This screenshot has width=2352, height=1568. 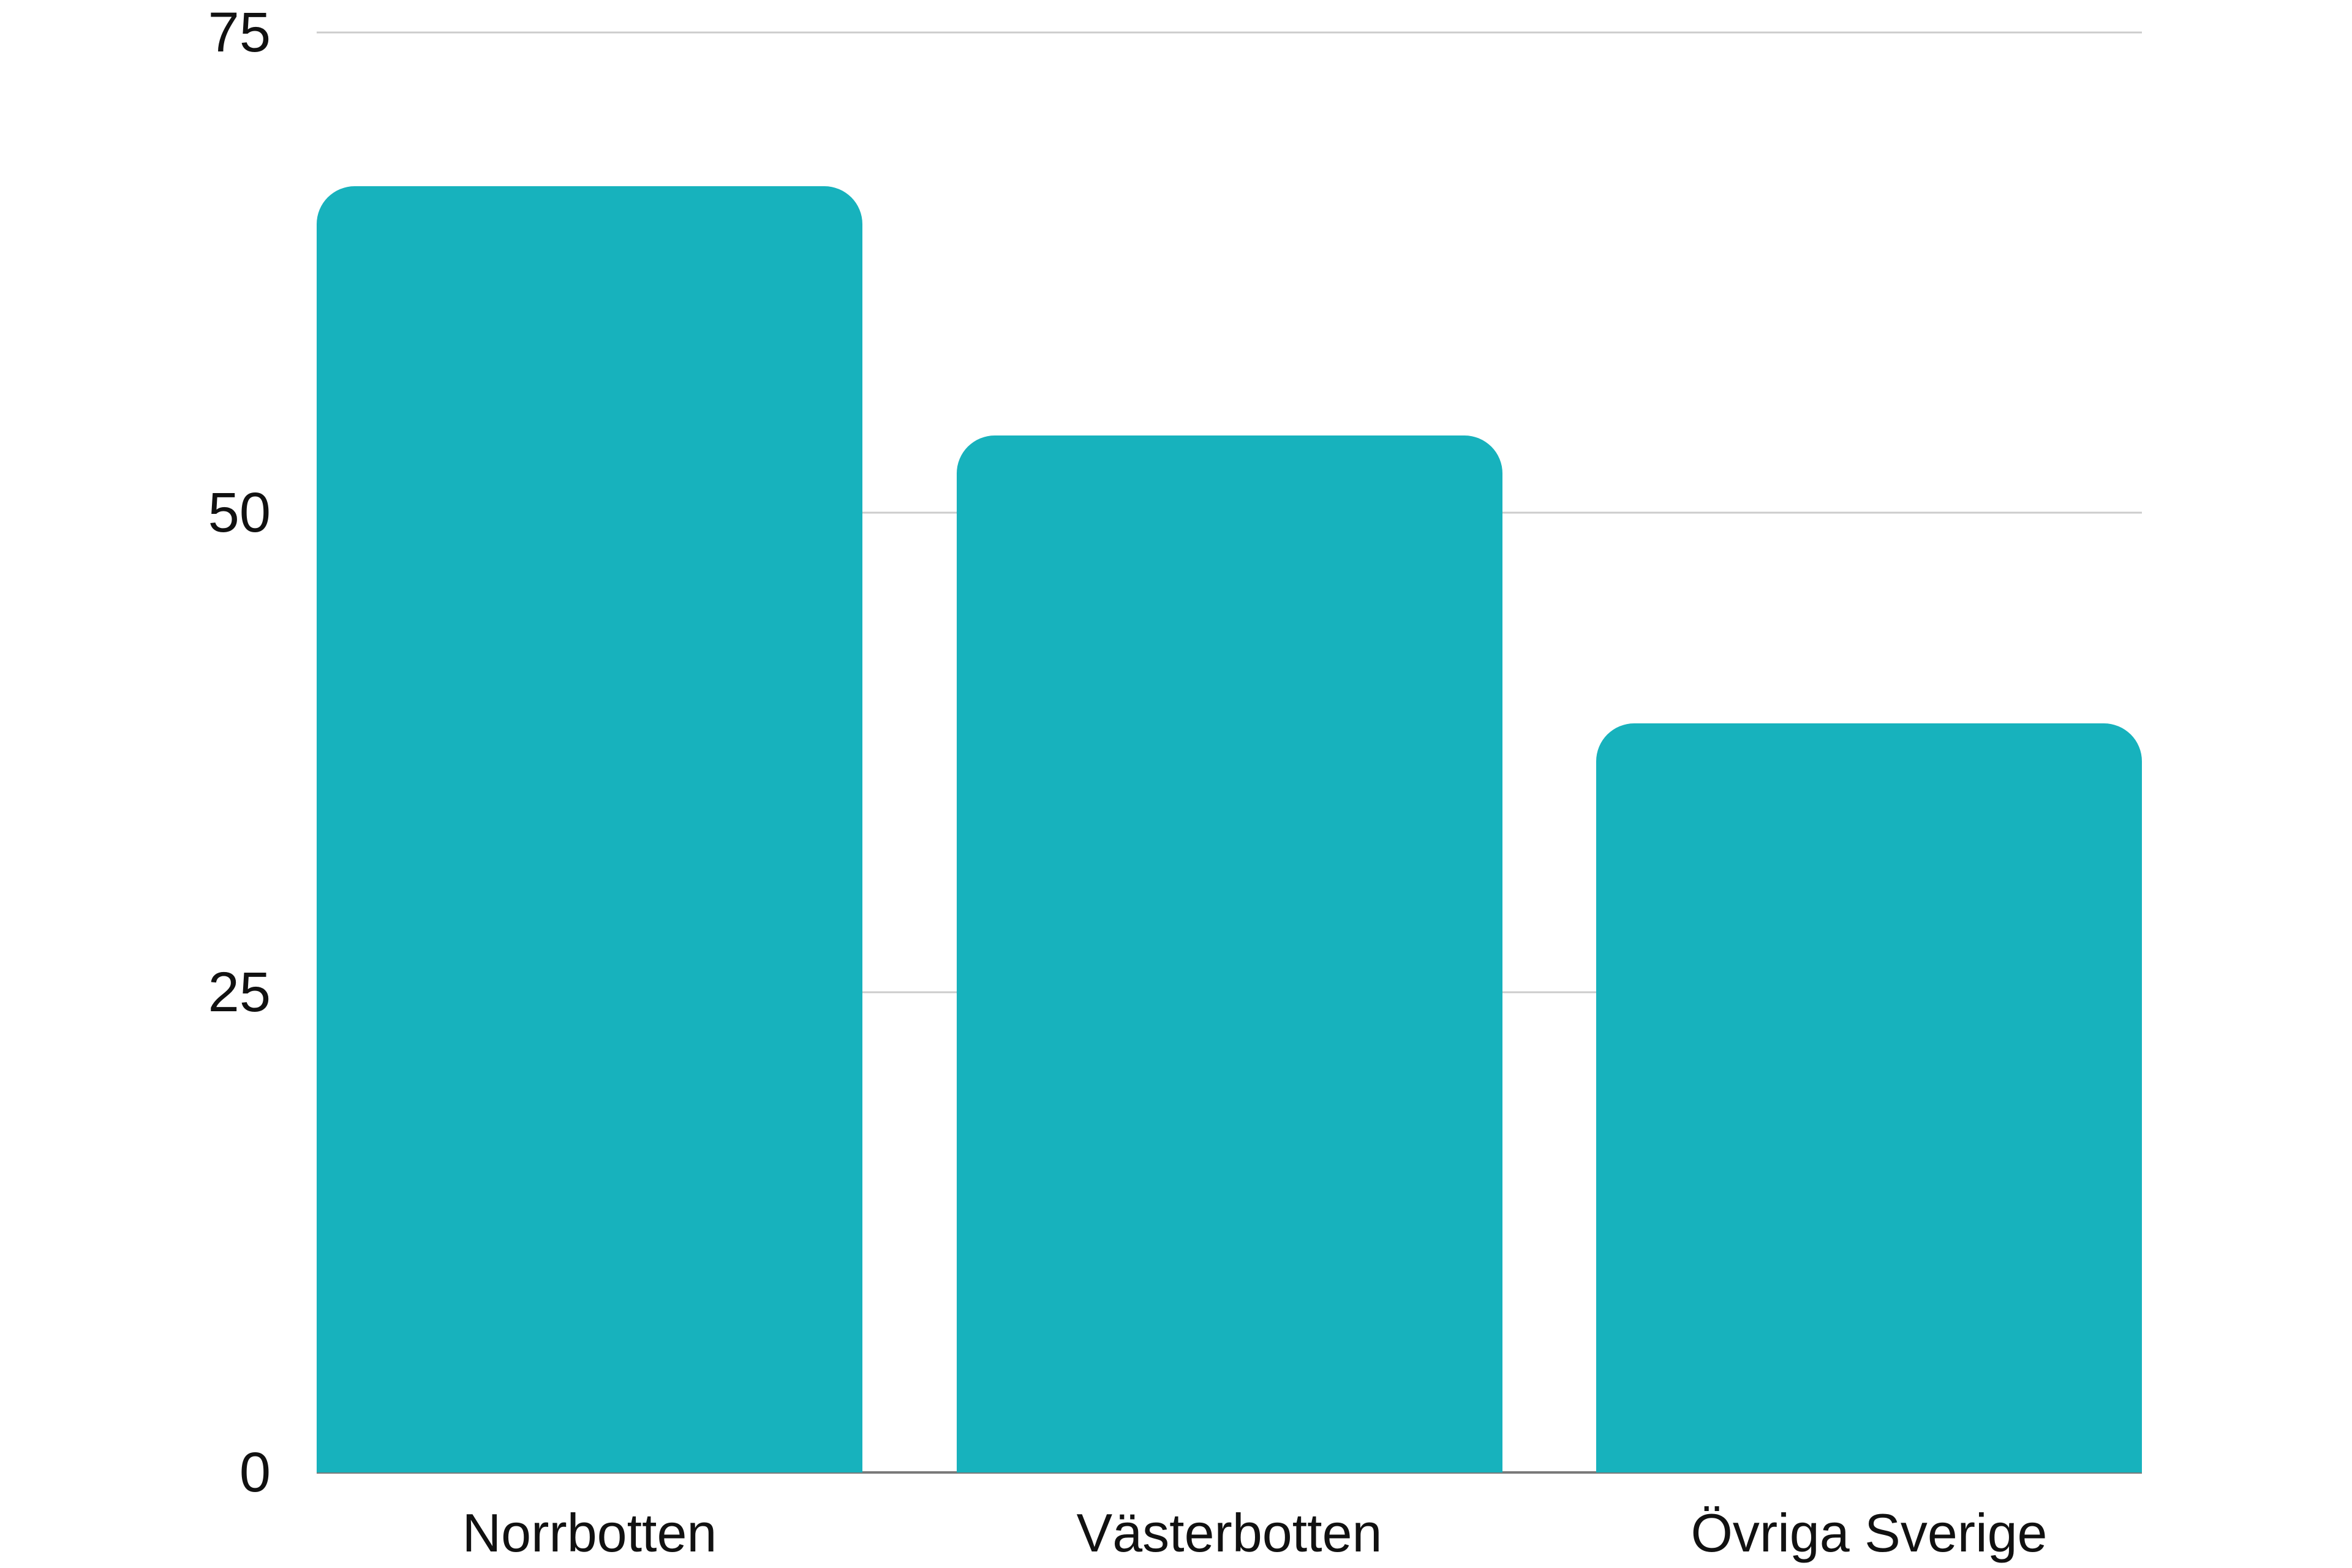 I want to click on x-axis-baseline, so click(x=1230, y=1472).